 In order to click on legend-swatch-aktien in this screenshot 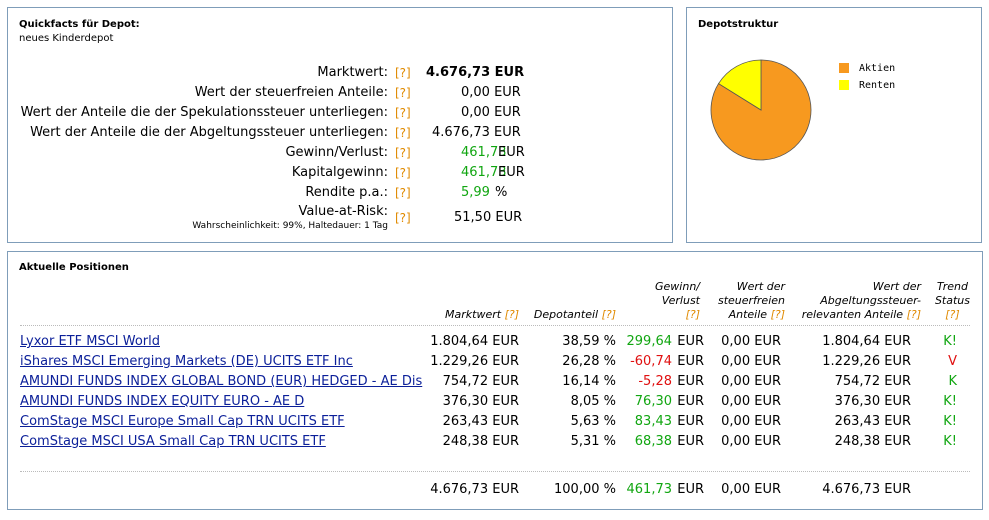, I will do `click(844, 68)`.